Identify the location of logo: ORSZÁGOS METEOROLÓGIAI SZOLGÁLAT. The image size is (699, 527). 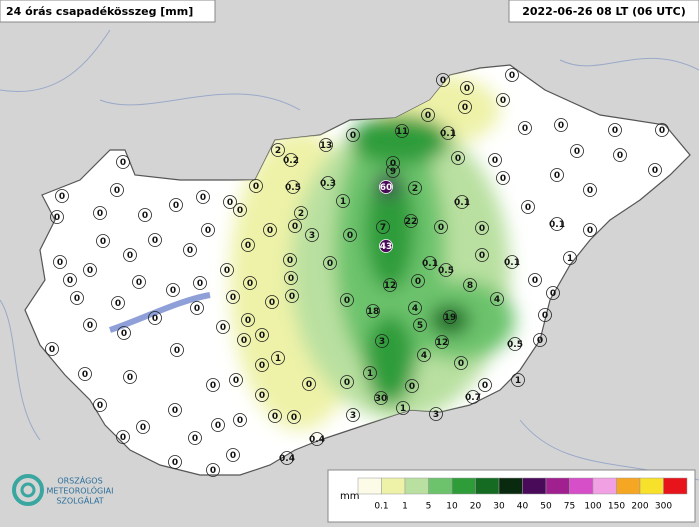
(62, 490).